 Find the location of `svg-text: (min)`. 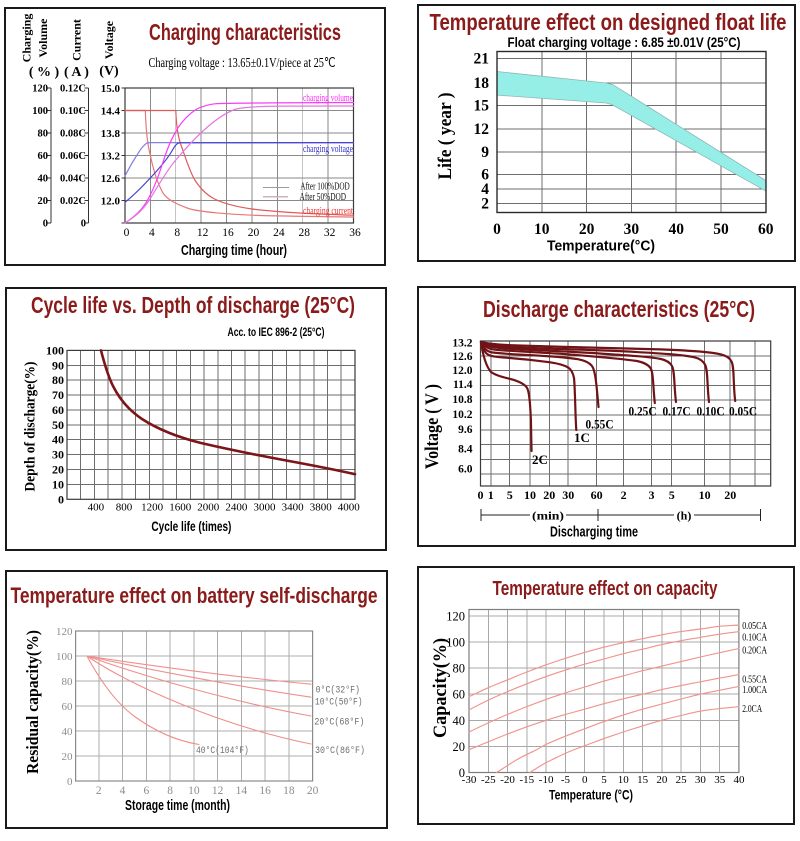

svg-text: (min) is located at coordinates (548, 516).